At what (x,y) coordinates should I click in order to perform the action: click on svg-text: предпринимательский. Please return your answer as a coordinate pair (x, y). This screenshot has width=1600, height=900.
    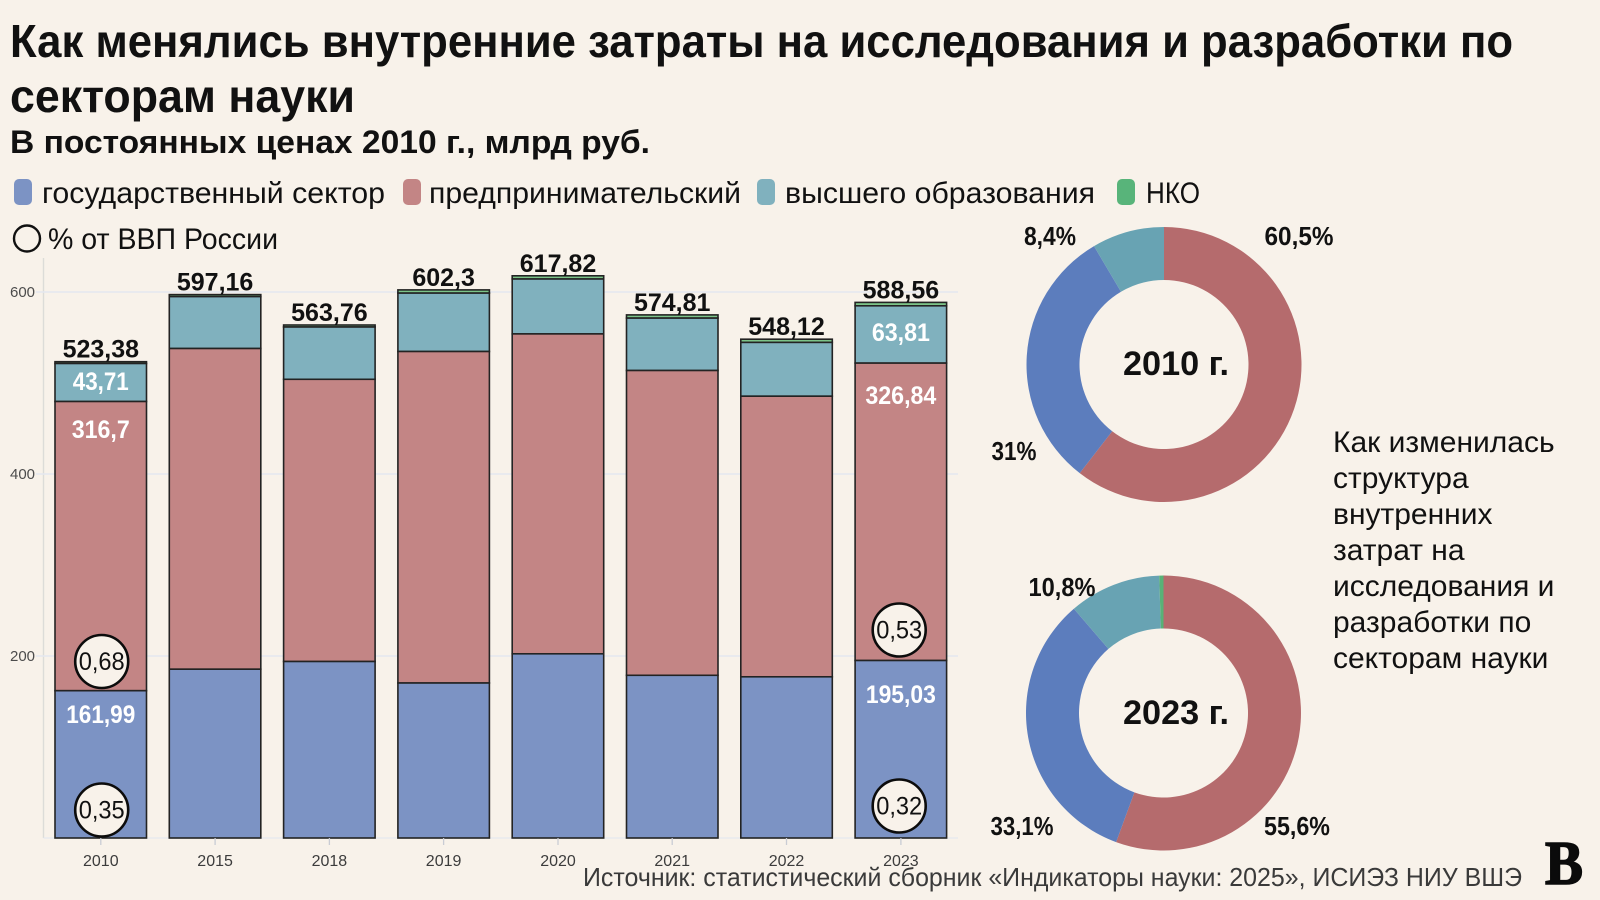
    Looking at the image, I should click on (585, 193).